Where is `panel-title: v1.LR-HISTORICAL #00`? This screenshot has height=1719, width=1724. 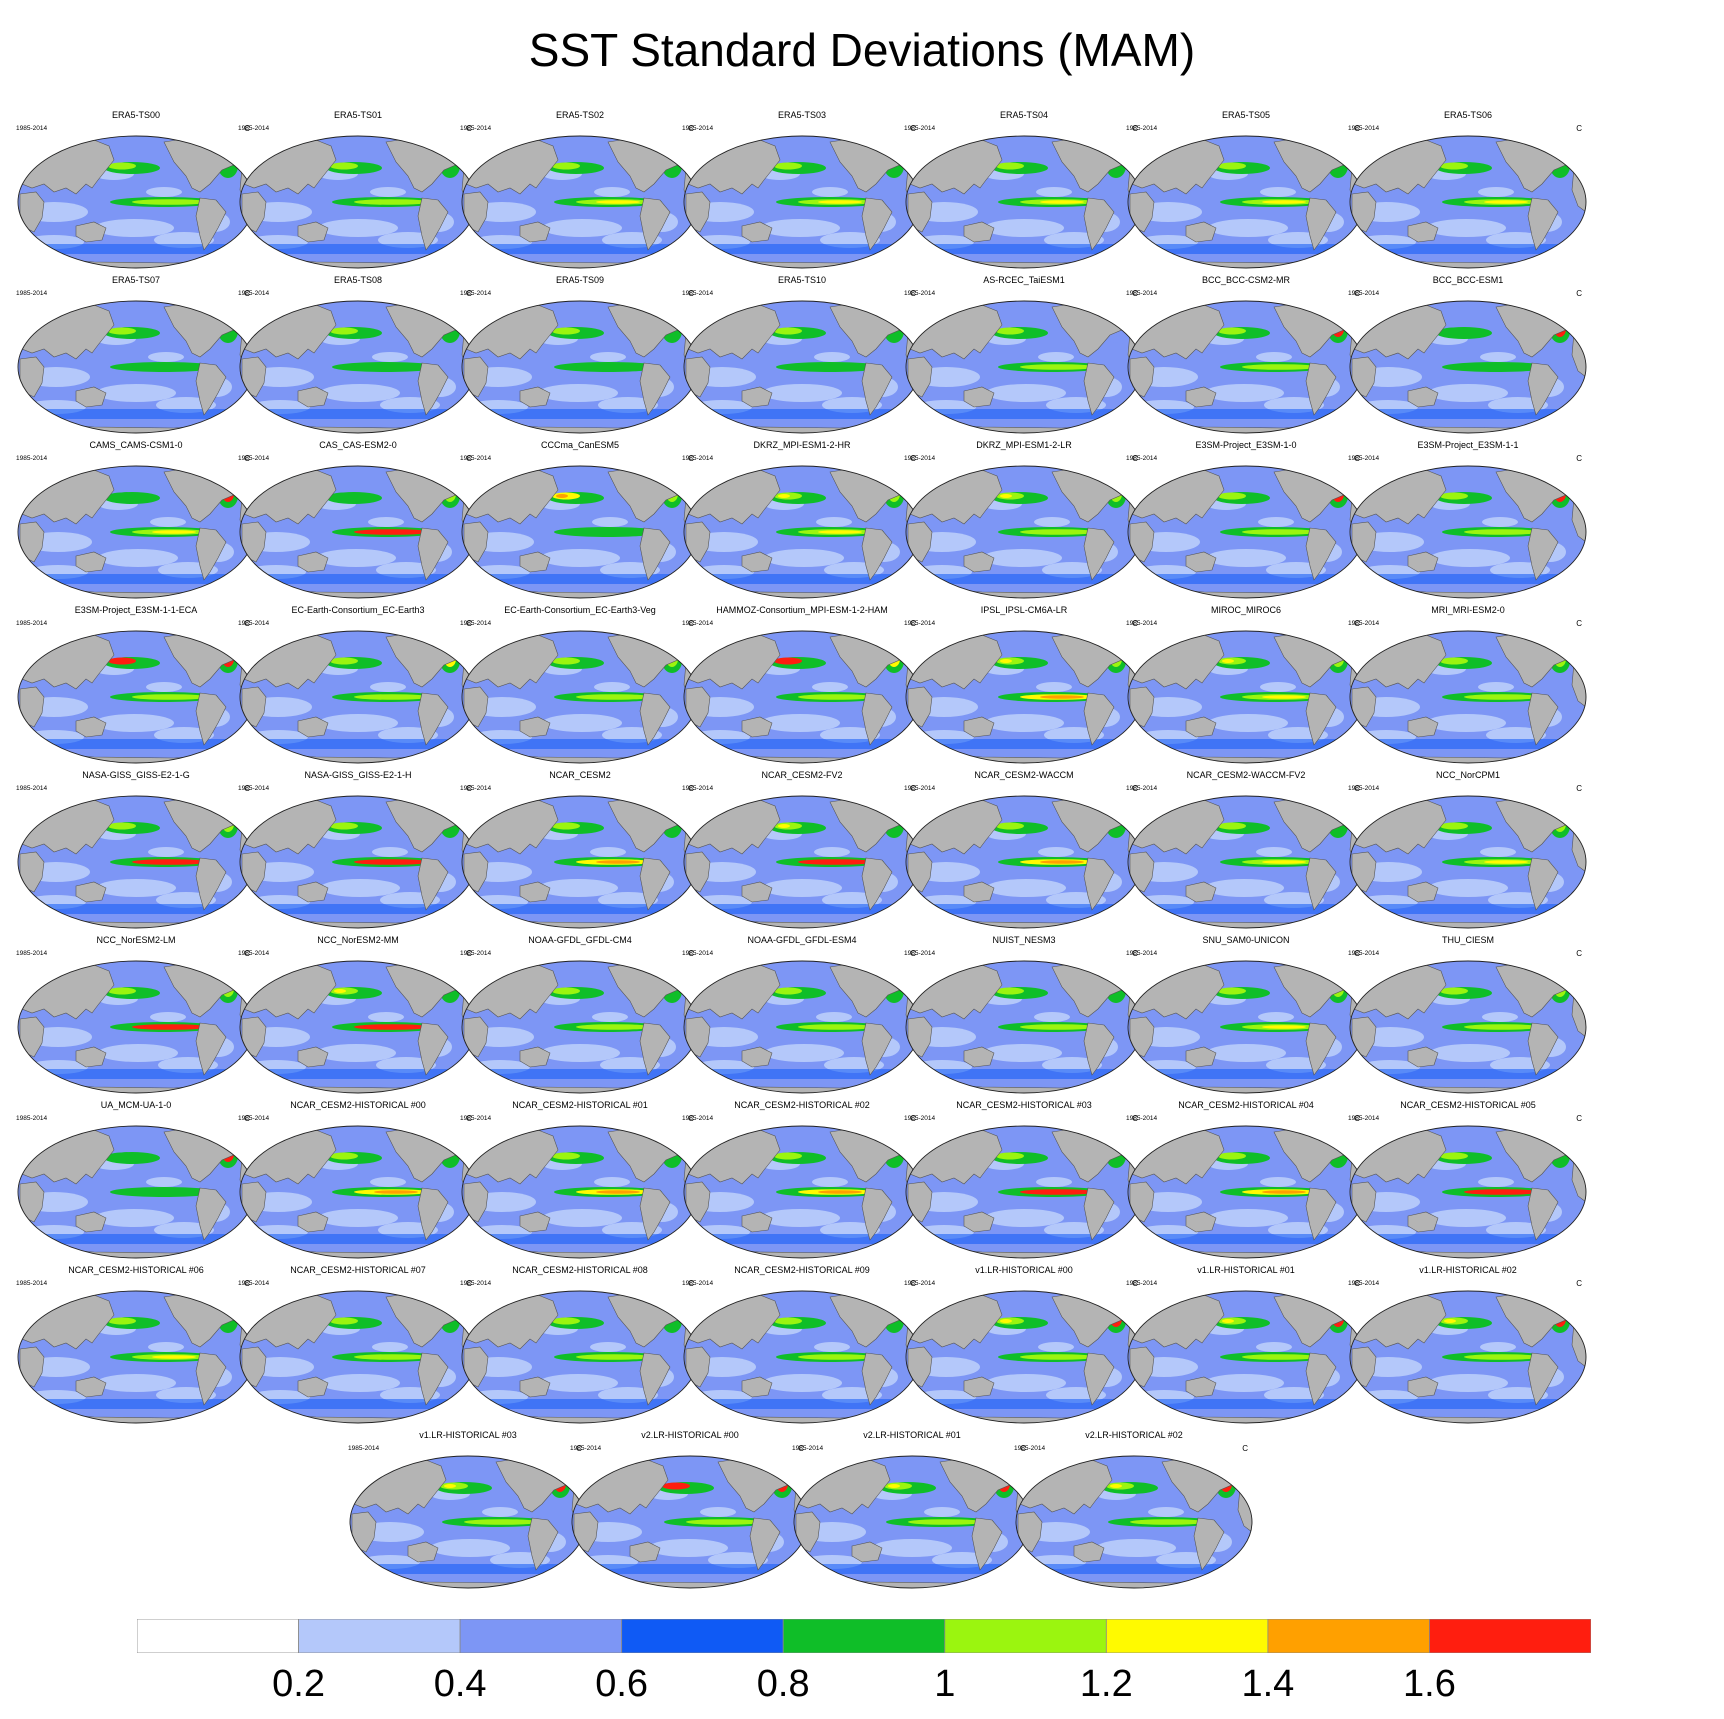 panel-title: v1.LR-HISTORICAL #00 is located at coordinates (1024, 1270).